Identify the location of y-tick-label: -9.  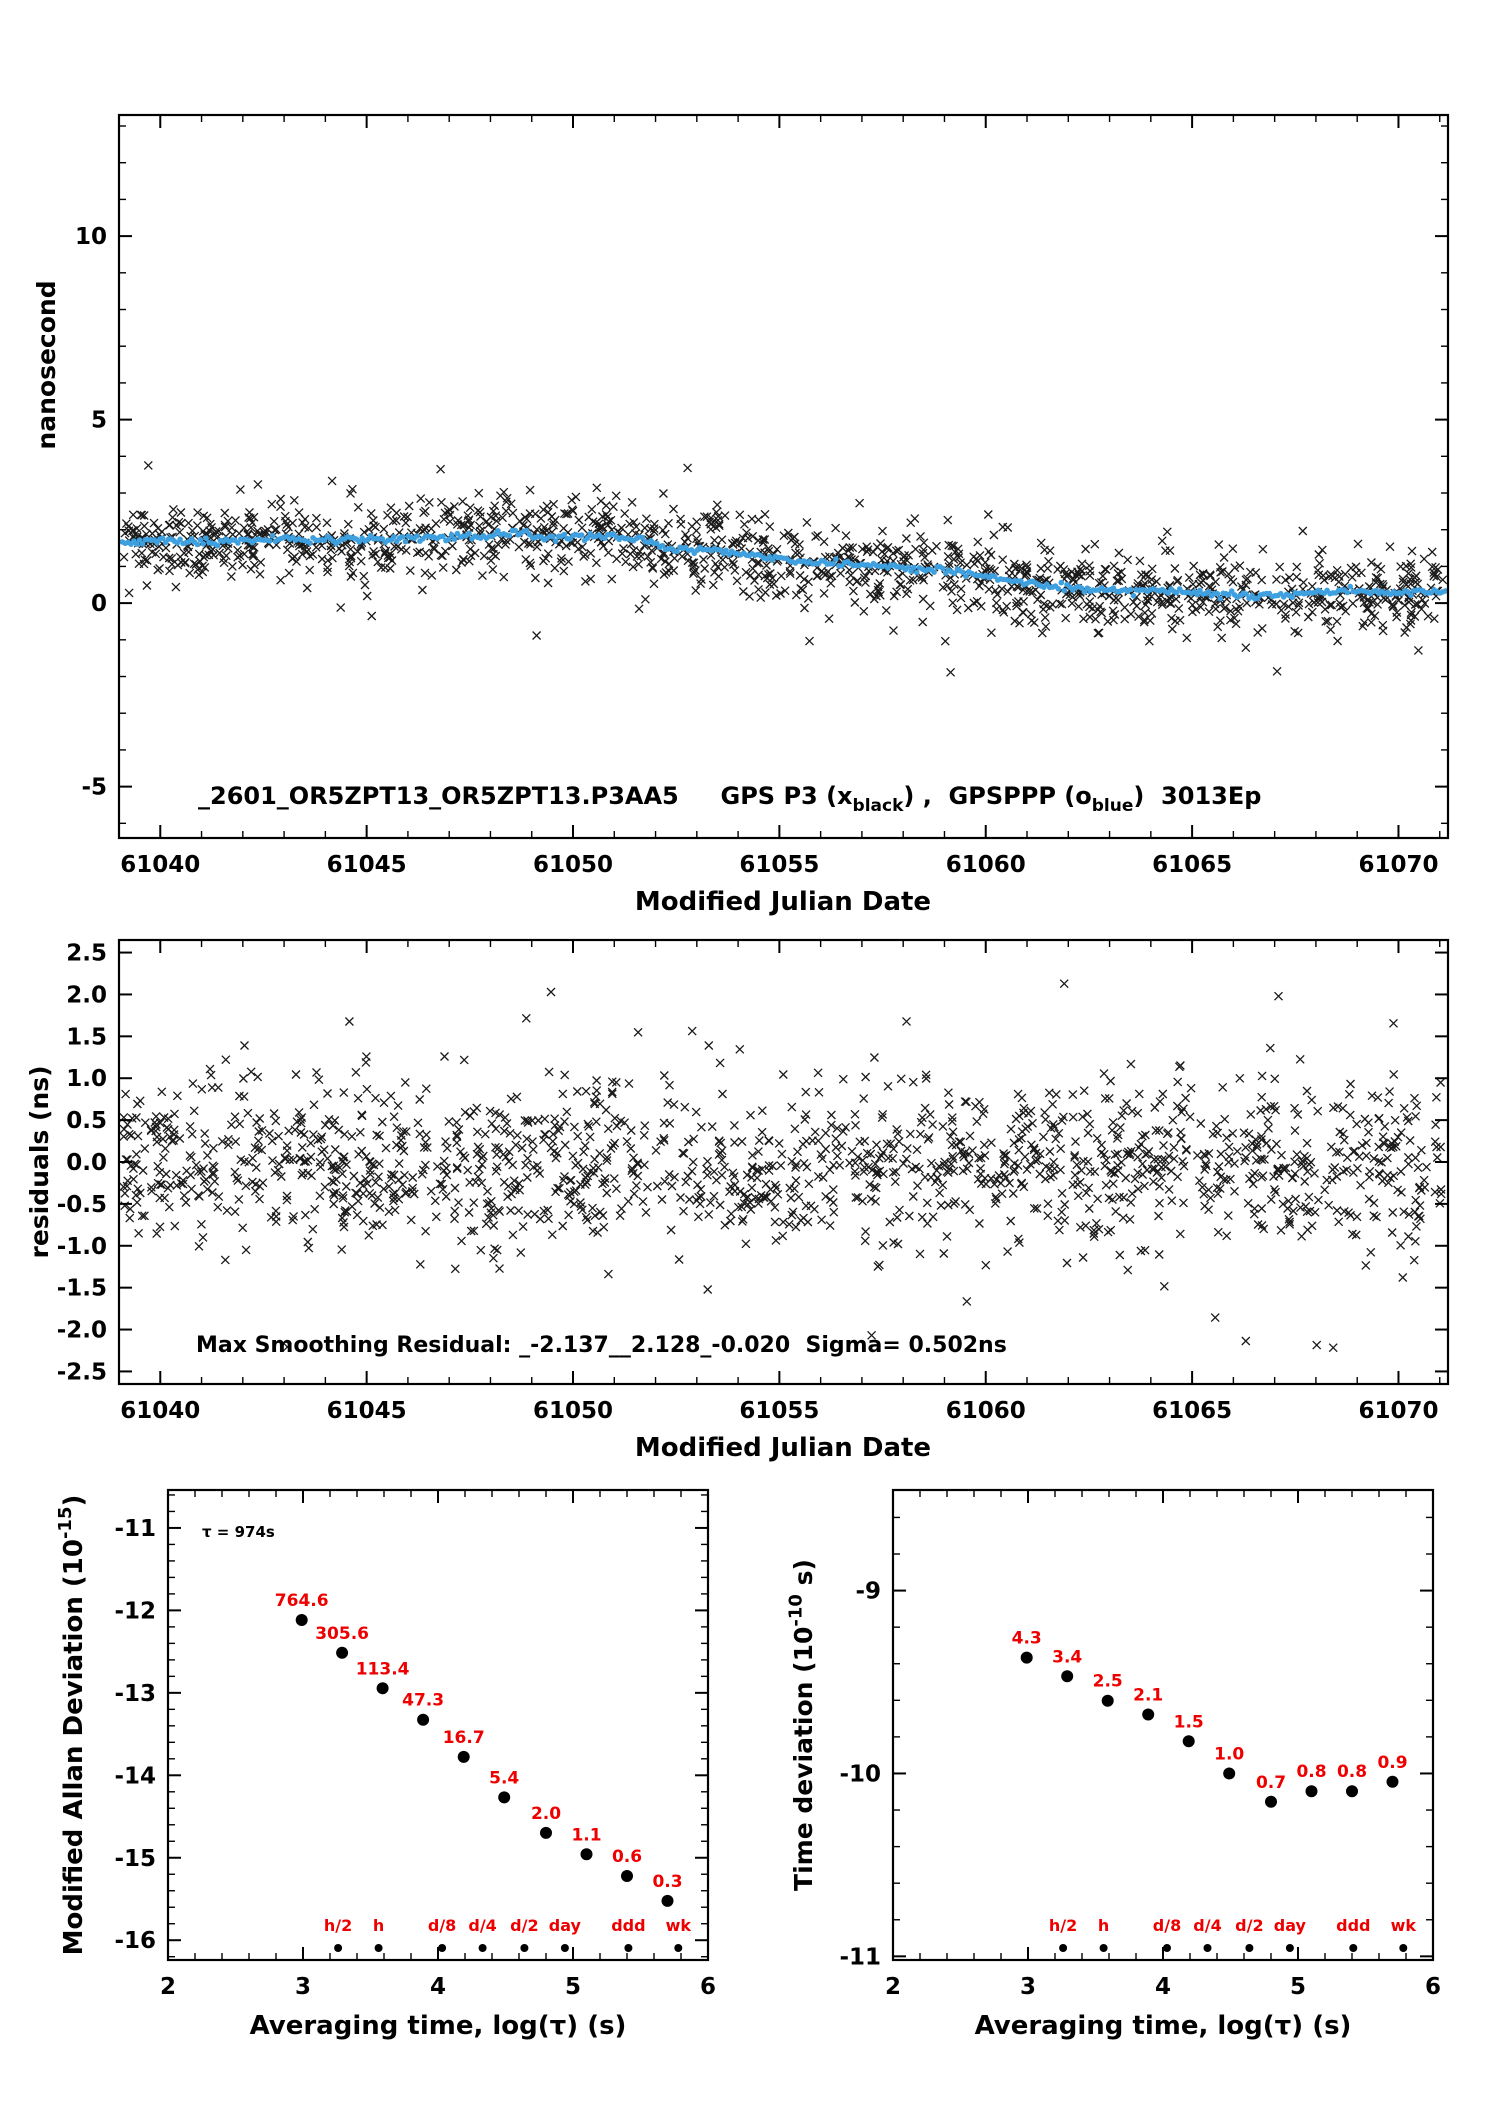
(868, 1592).